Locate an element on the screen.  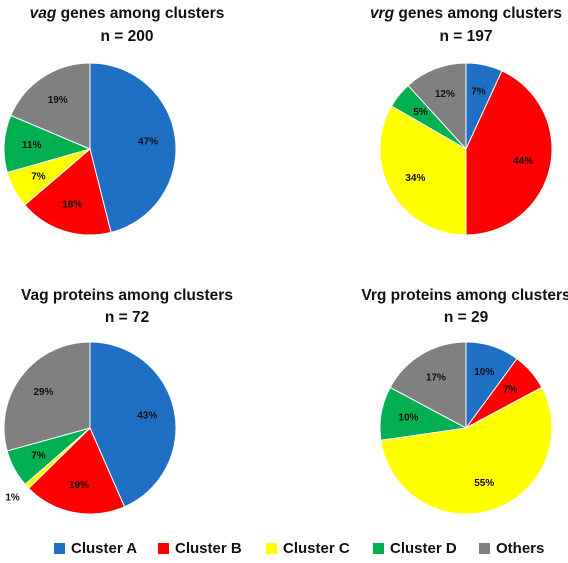
slice-label-others: 12% is located at coordinates (445, 94).